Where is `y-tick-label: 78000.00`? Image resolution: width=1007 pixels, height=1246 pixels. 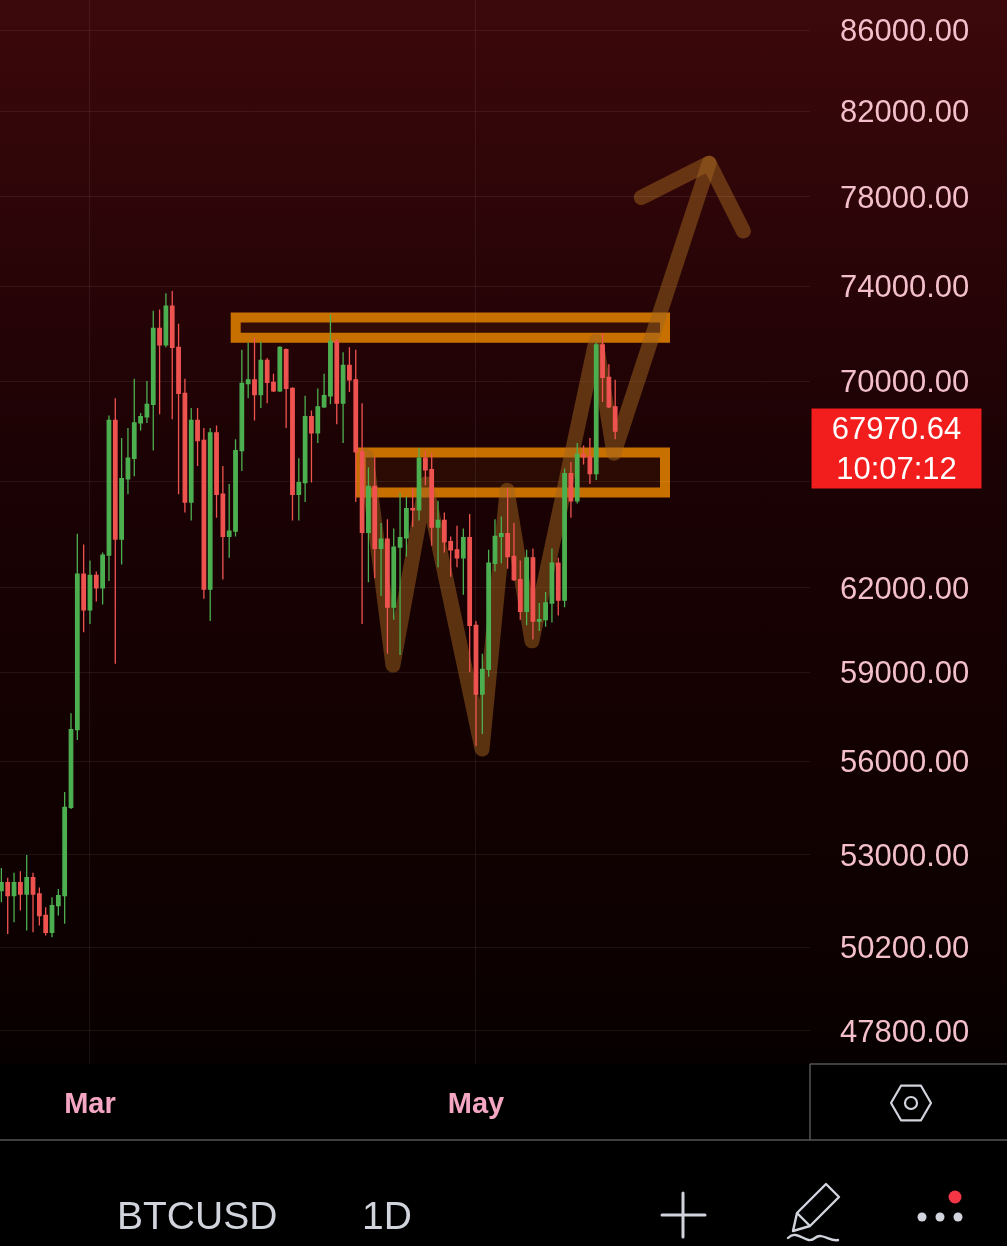 y-tick-label: 78000.00 is located at coordinates (904, 197).